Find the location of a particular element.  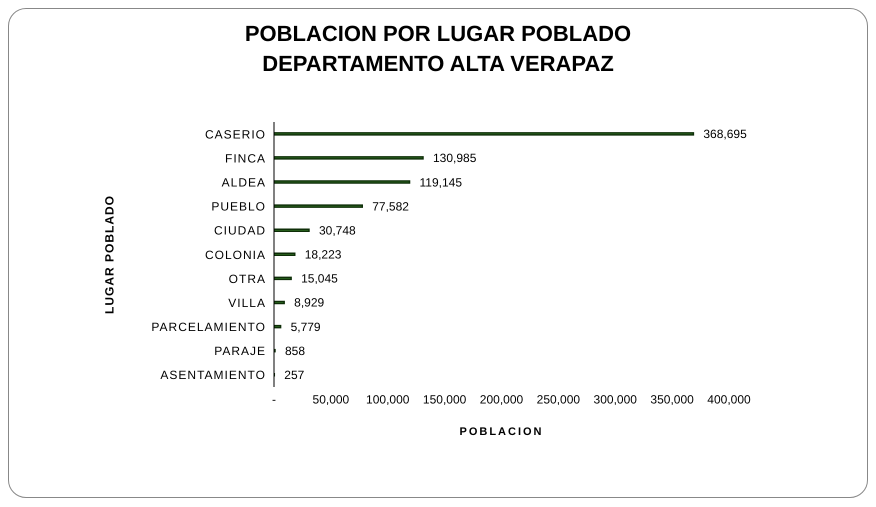

y-tick-label: PARAJE is located at coordinates (240, 351).